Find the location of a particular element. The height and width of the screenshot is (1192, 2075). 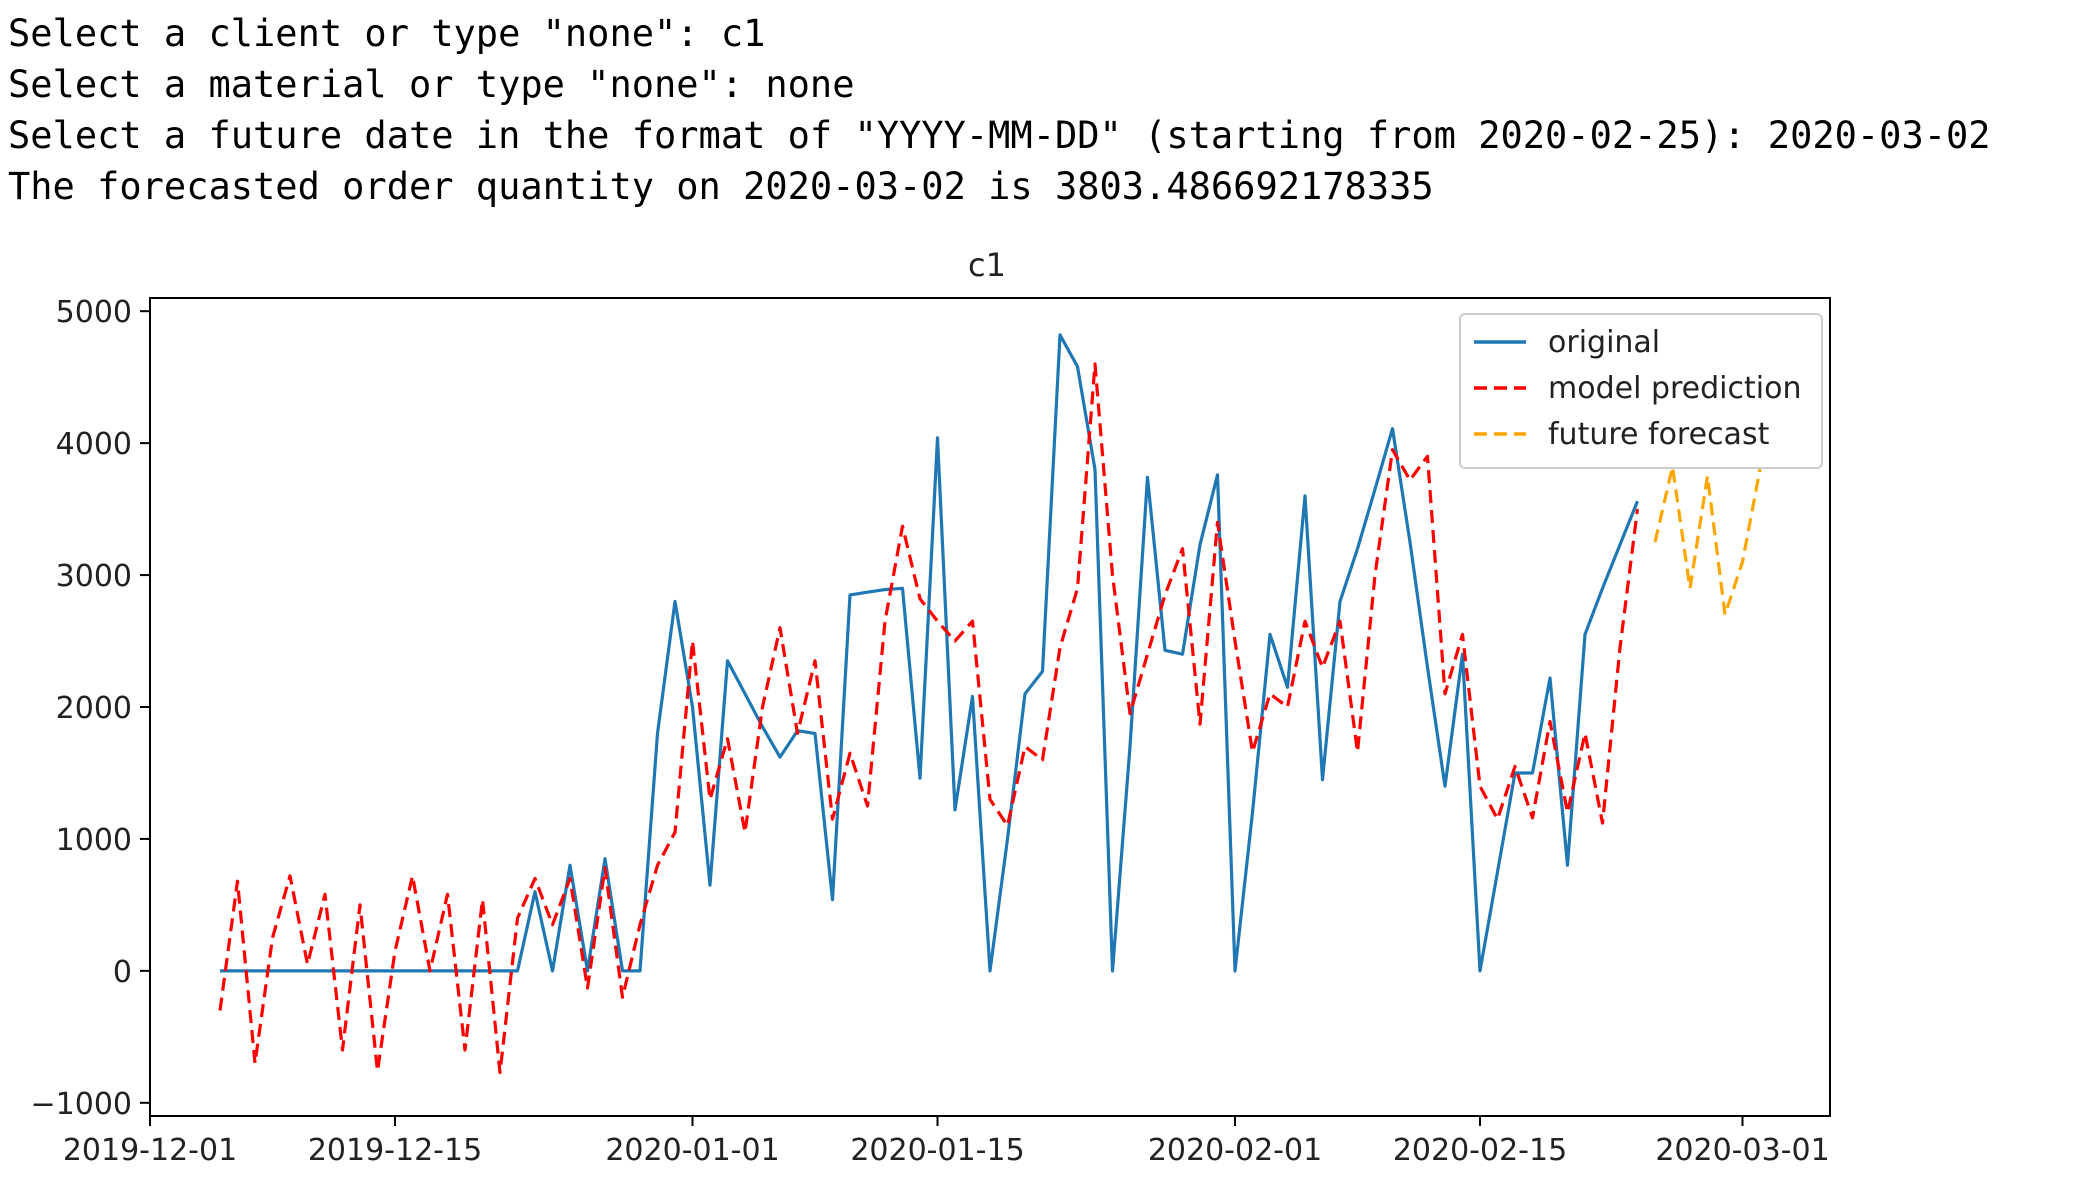

y-tick-label: −1000 is located at coordinates (81, 1104).